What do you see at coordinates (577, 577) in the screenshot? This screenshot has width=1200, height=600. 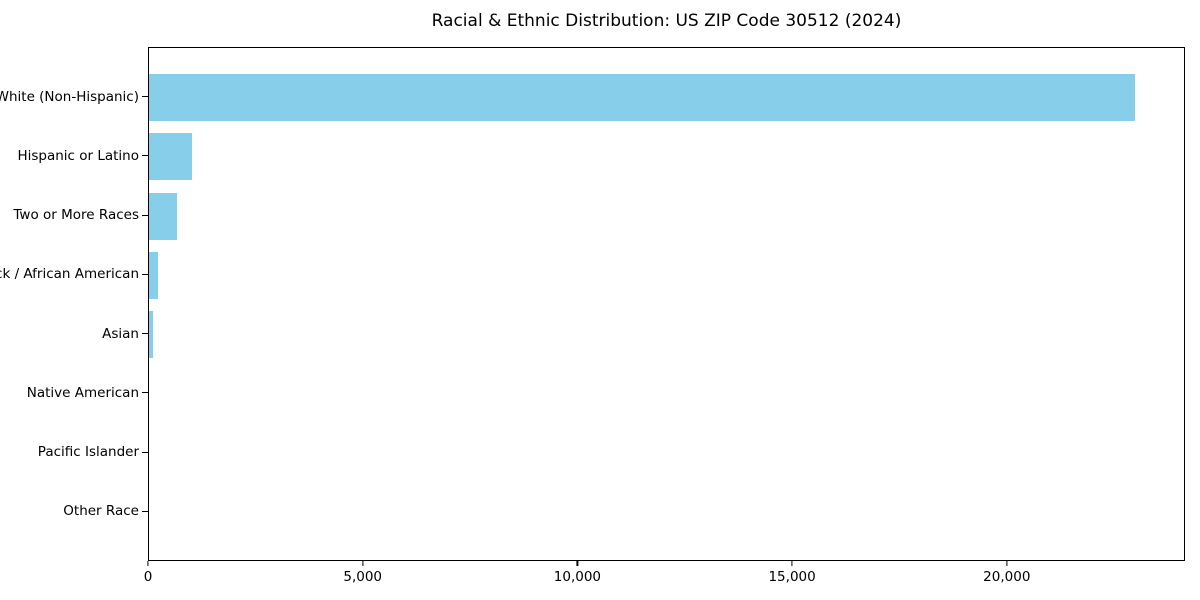 I see `x-tick-label: 10,000` at bounding box center [577, 577].